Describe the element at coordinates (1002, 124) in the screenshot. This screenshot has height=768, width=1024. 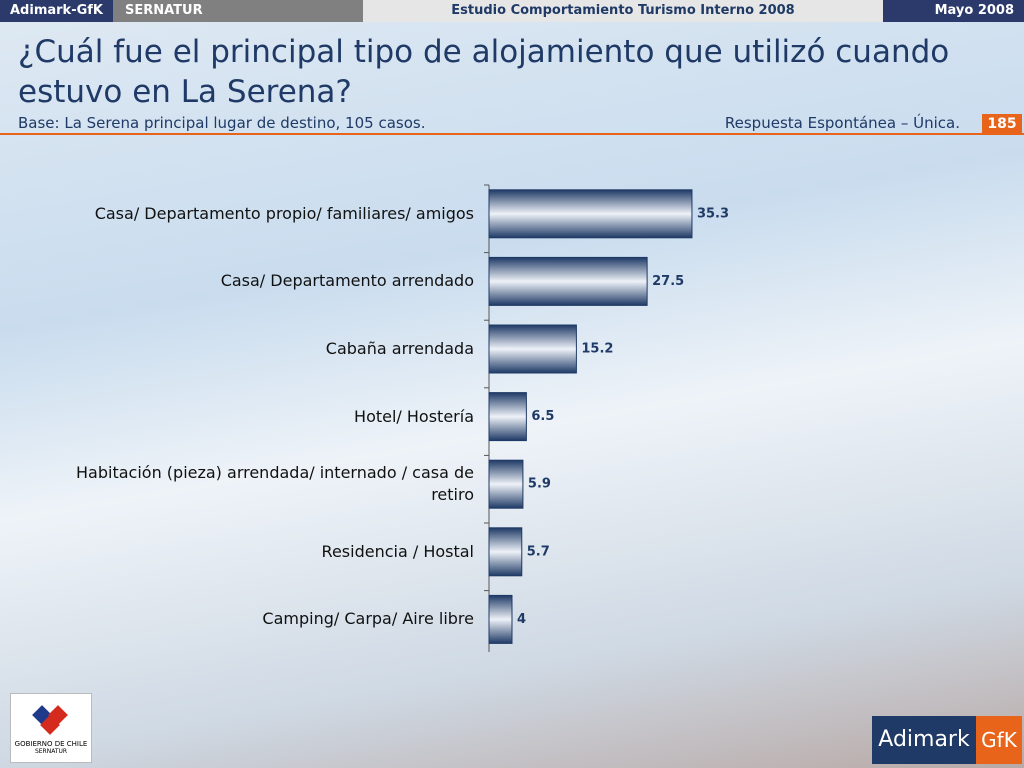
I see `page-number: 185` at that location.